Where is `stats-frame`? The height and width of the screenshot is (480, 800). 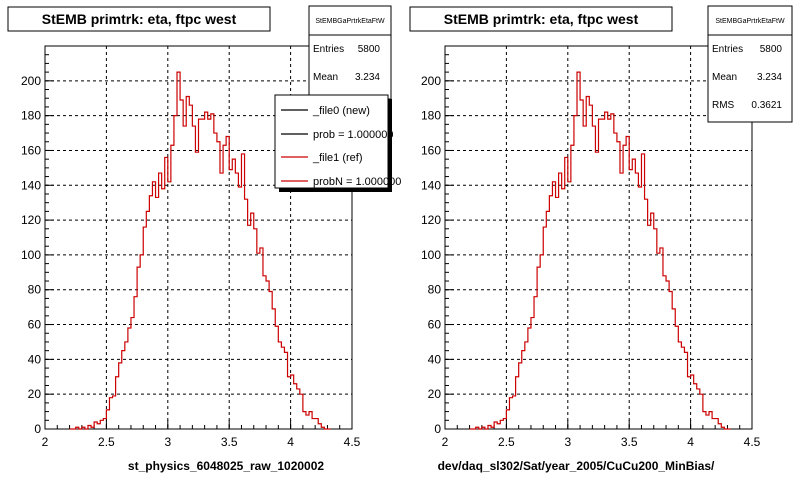
stats-frame is located at coordinates (750, 64).